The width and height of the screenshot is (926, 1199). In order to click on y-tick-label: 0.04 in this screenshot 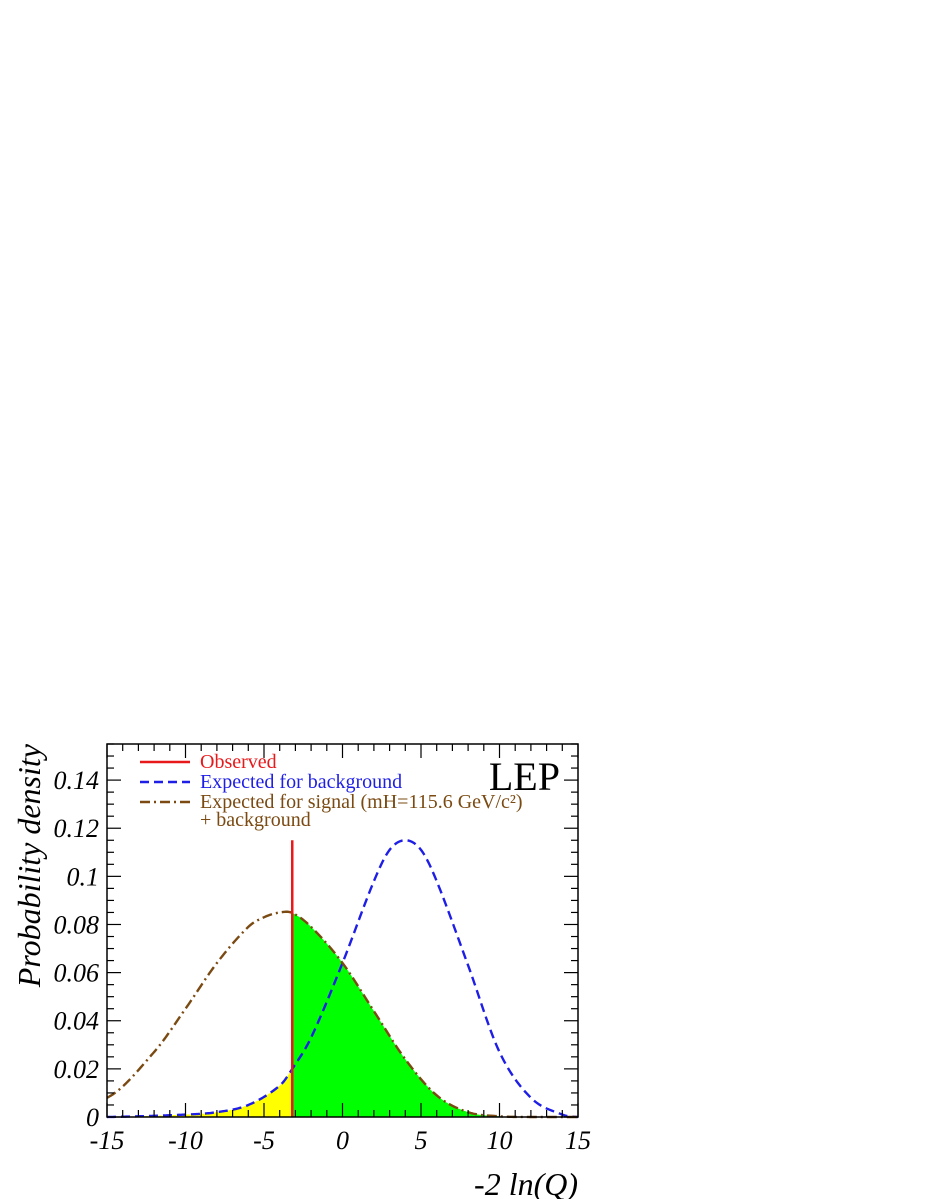, I will do `click(77, 1021)`.